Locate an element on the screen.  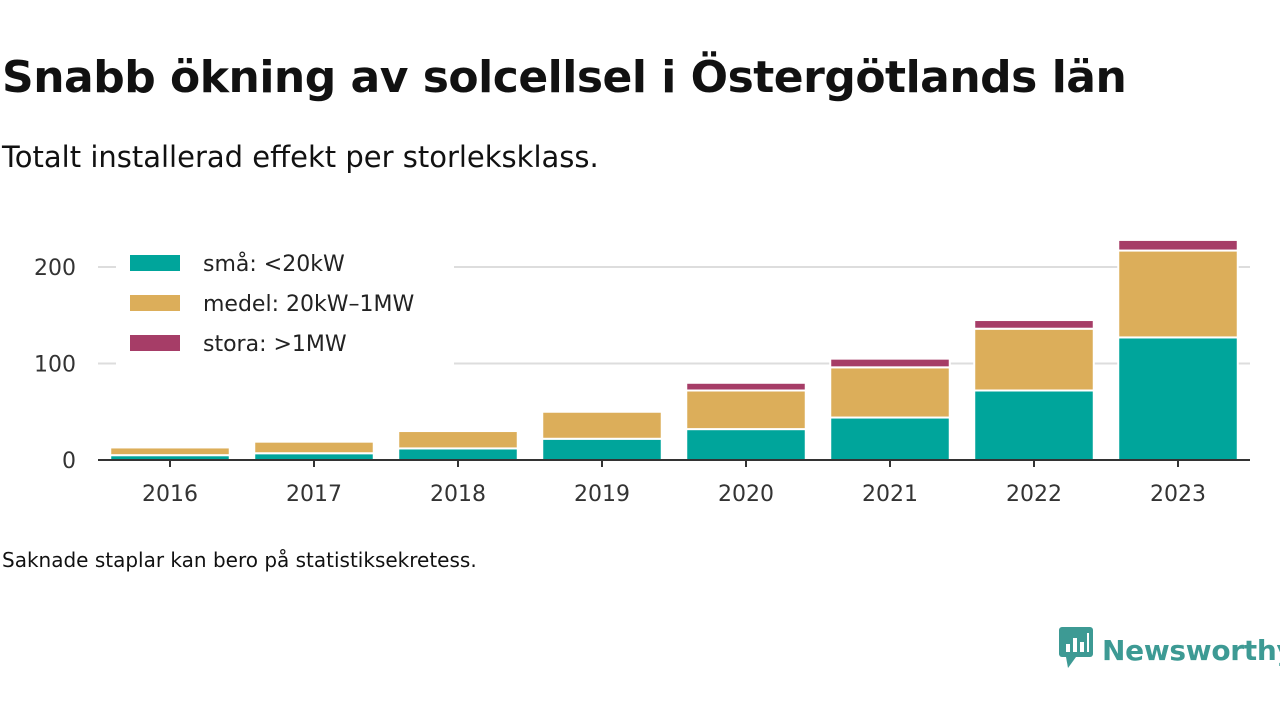
y-tick-label: 0 is located at coordinates (69, 461).